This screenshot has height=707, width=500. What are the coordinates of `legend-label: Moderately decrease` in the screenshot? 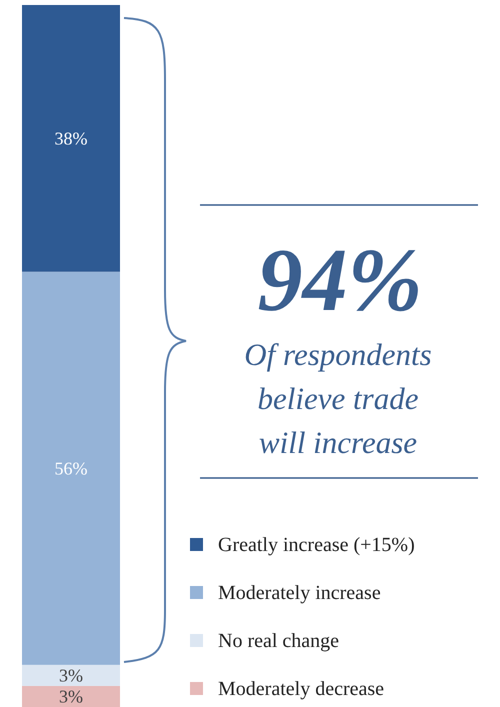 It's located at (301, 689).